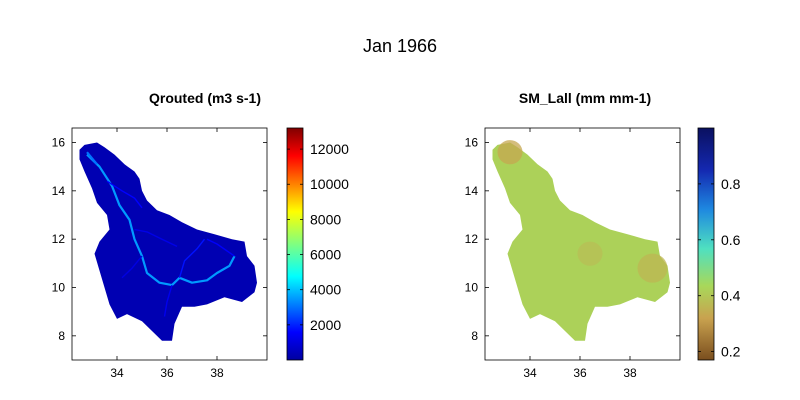 The width and height of the screenshot is (800, 400). I want to click on river-east-branch, so click(220, 247).